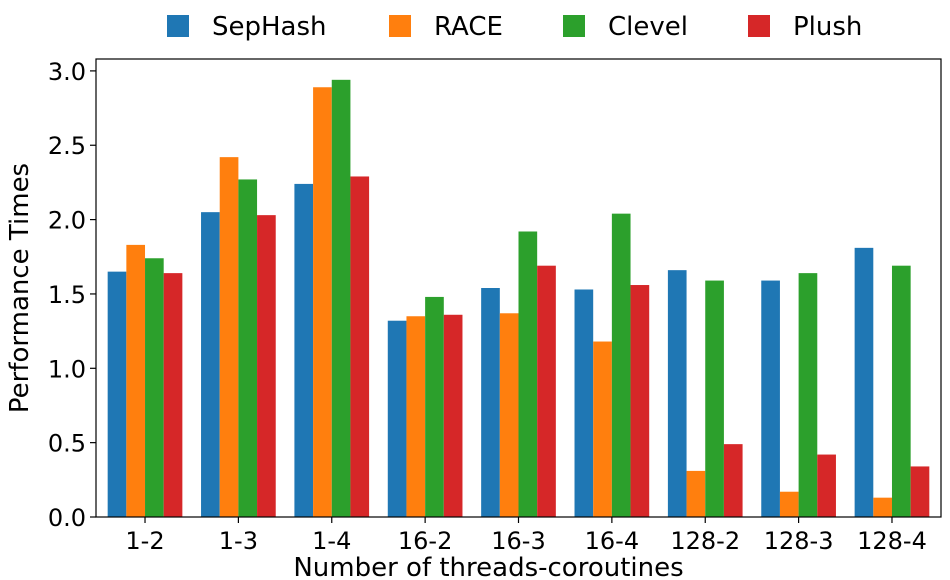 This screenshot has width=950, height=580. Describe the element at coordinates (67, 72) in the screenshot. I see `y-tick-label: 3.0` at that location.